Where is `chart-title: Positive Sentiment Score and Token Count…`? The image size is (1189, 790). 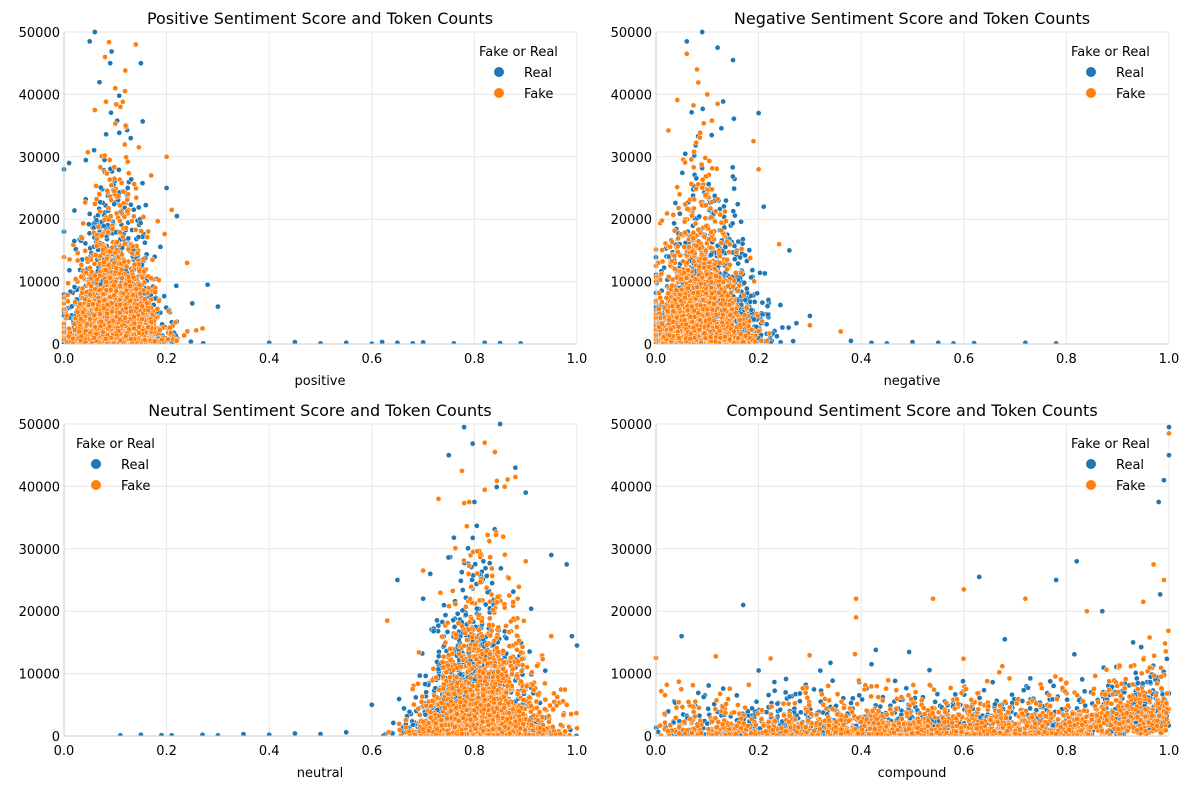
chart-title: Positive Sentiment Score and Token Count… is located at coordinates (320, 18).